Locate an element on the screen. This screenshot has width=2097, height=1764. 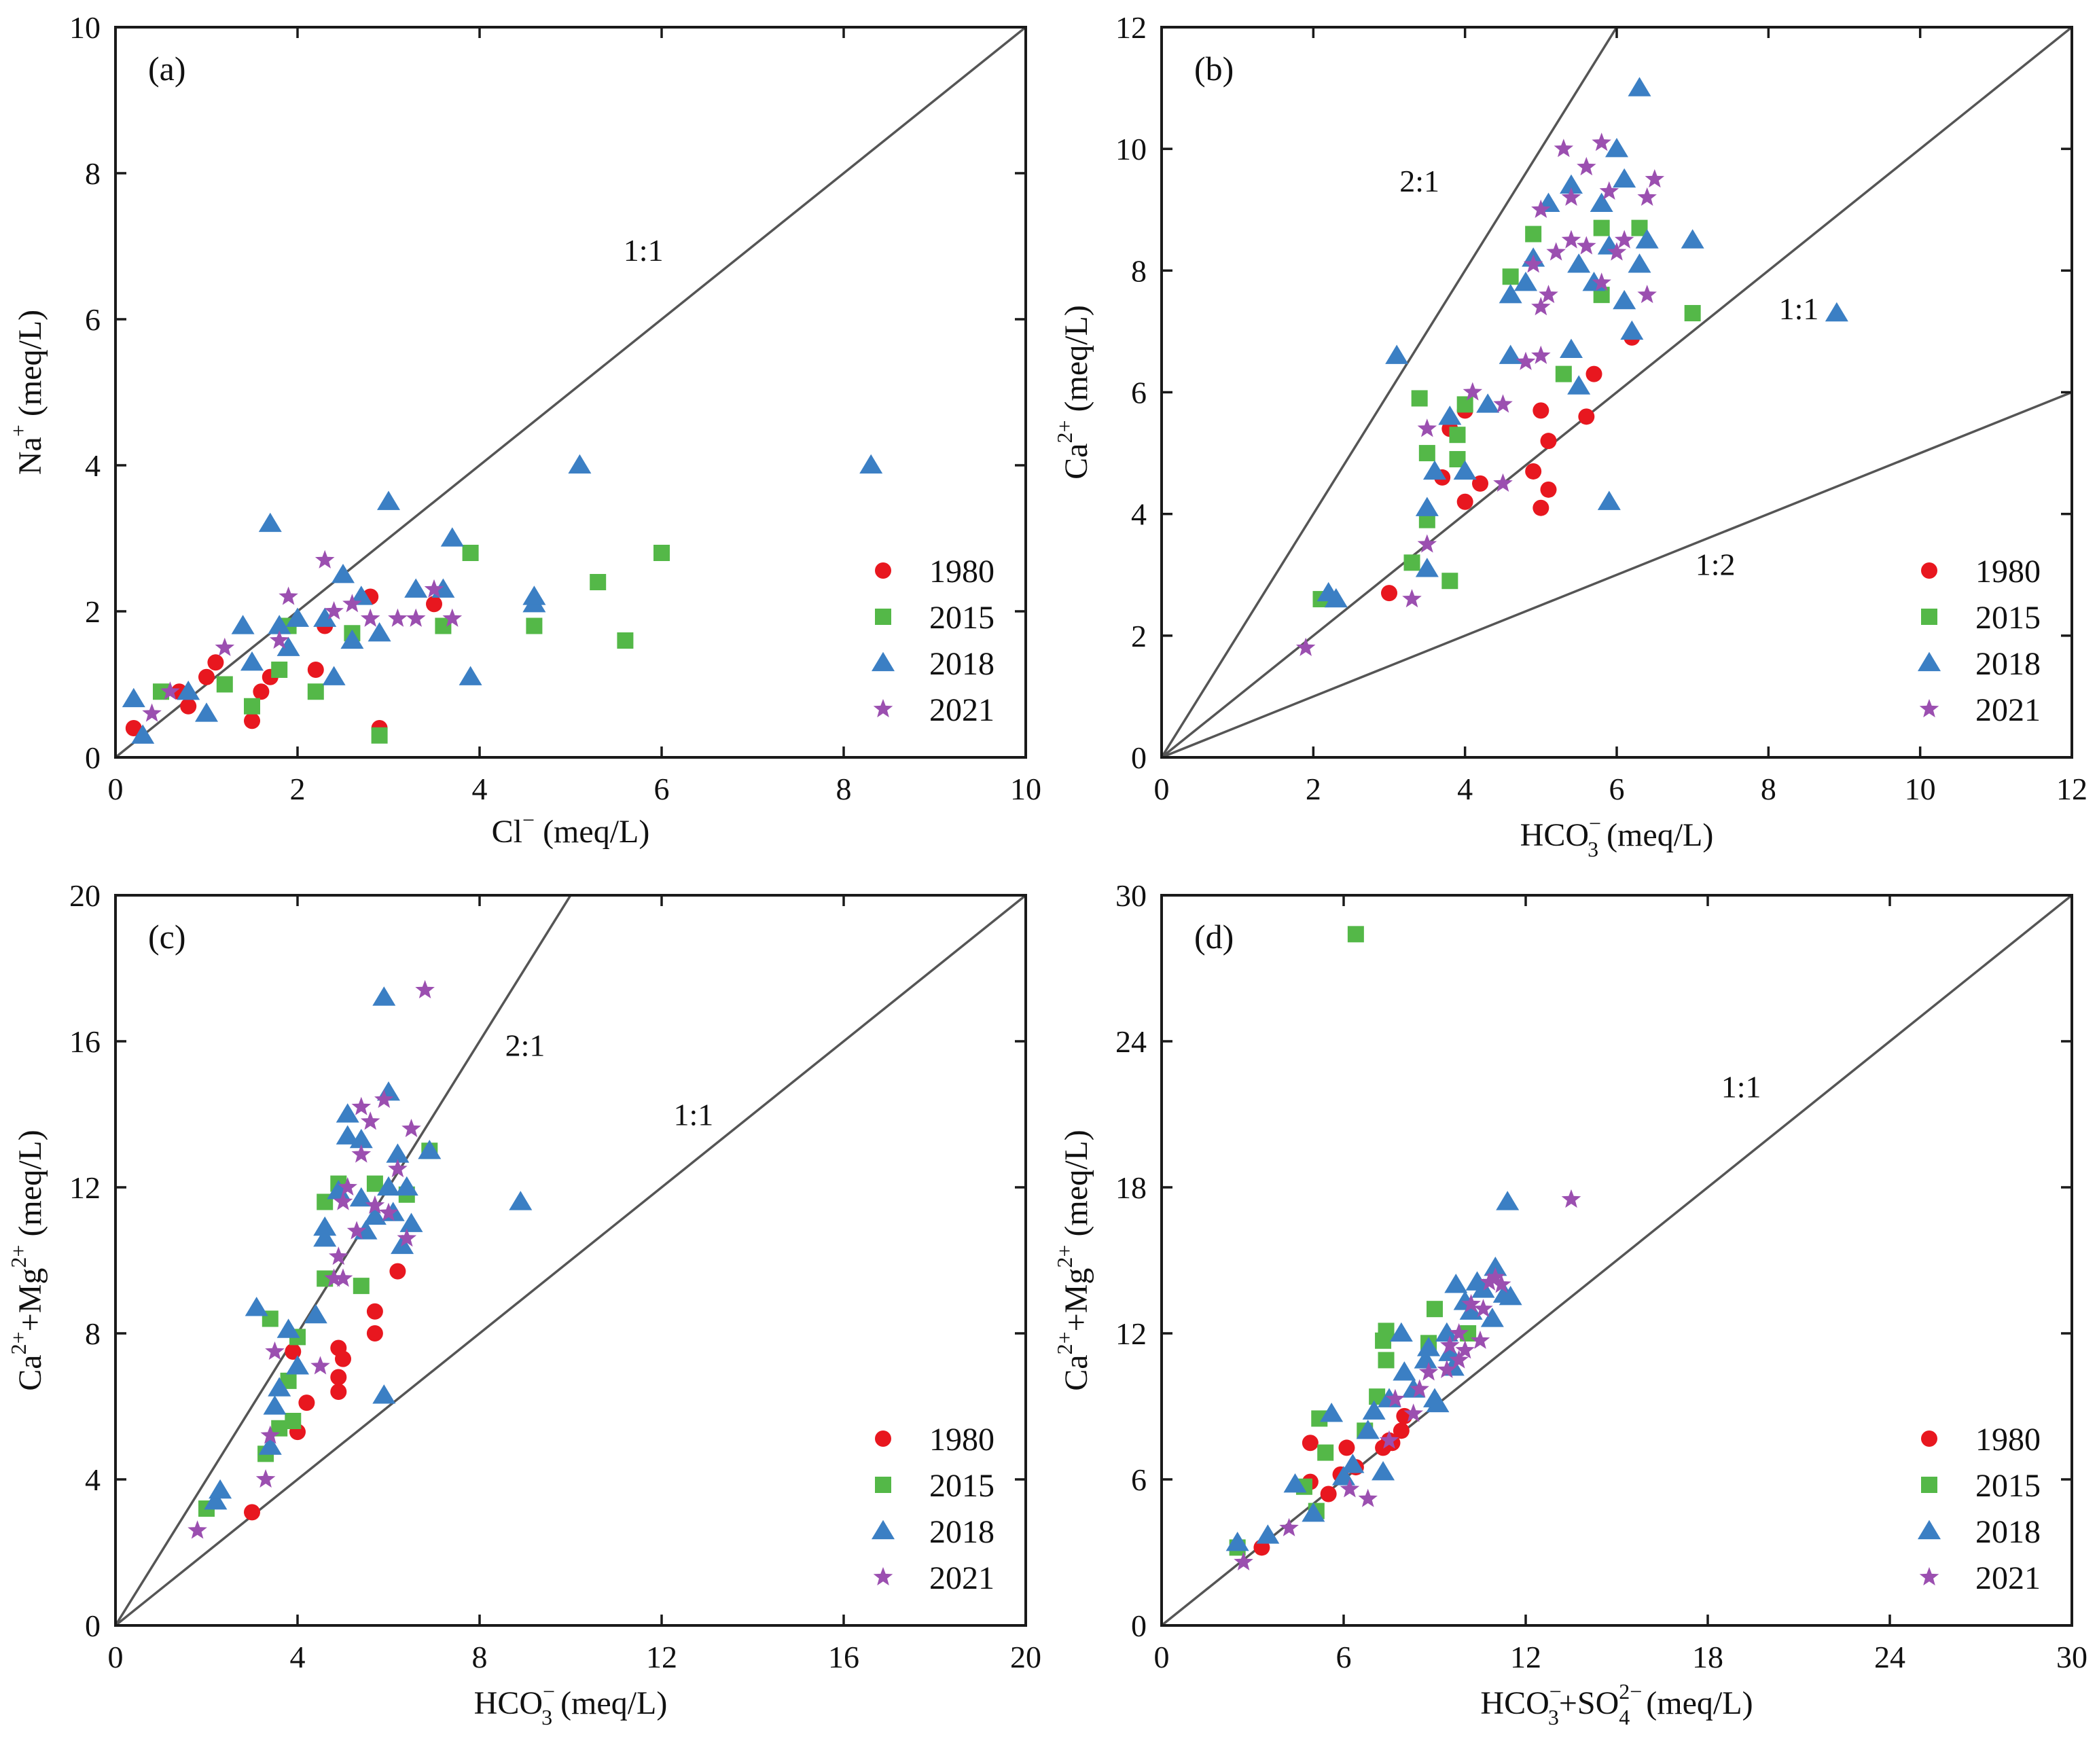
x-tick-label: 0 is located at coordinates (1162, 789).